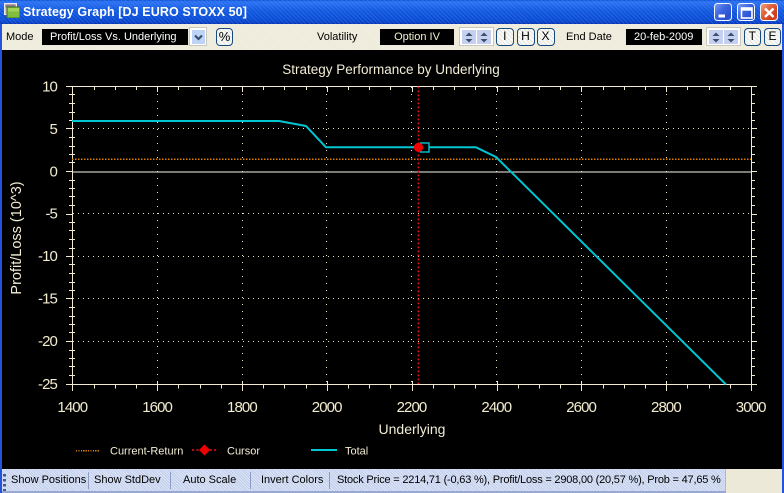 This screenshot has width=784, height=493. I want to click on svg-text: 1400, so click(72, 407).